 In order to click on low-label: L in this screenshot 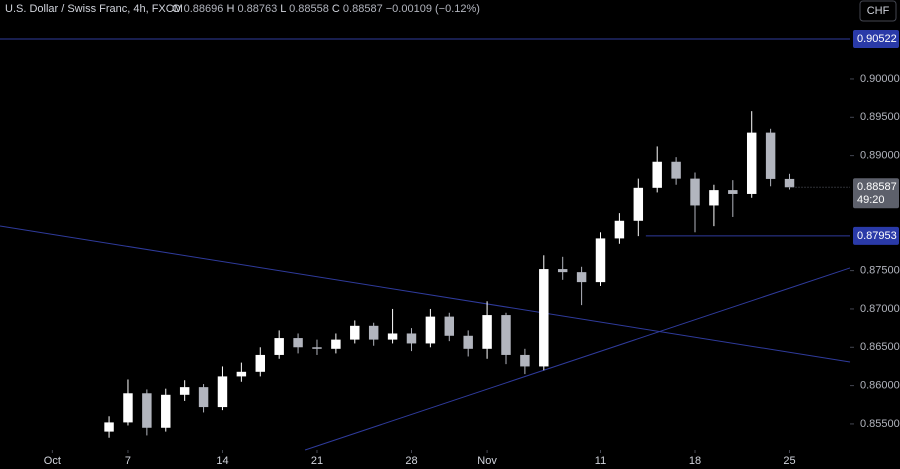, I will do `click(283, 9)`.